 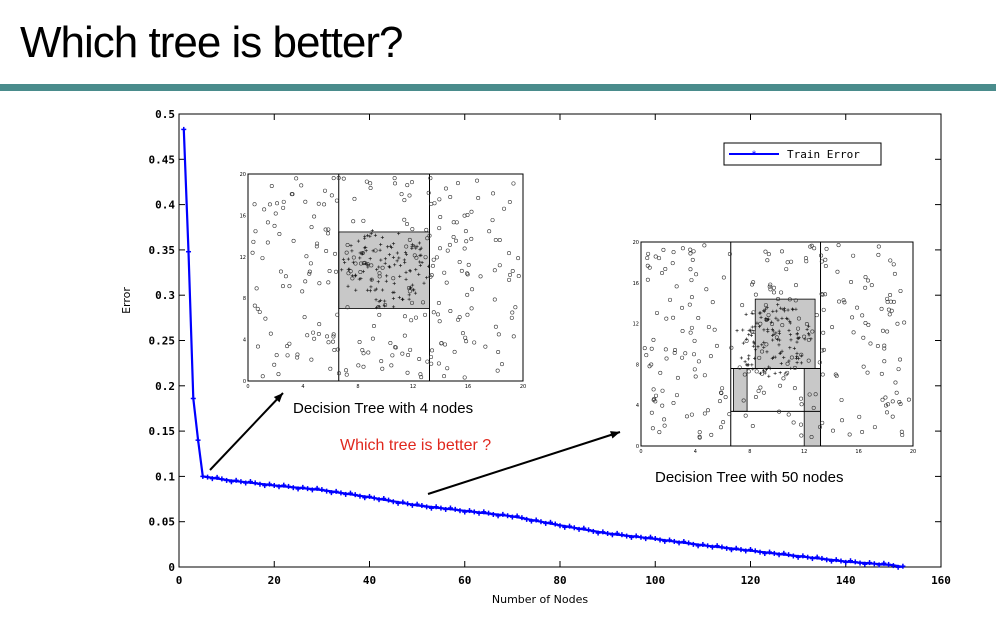 I want to click on inset-right-y-tick: 12, so click(x=636, y=325).